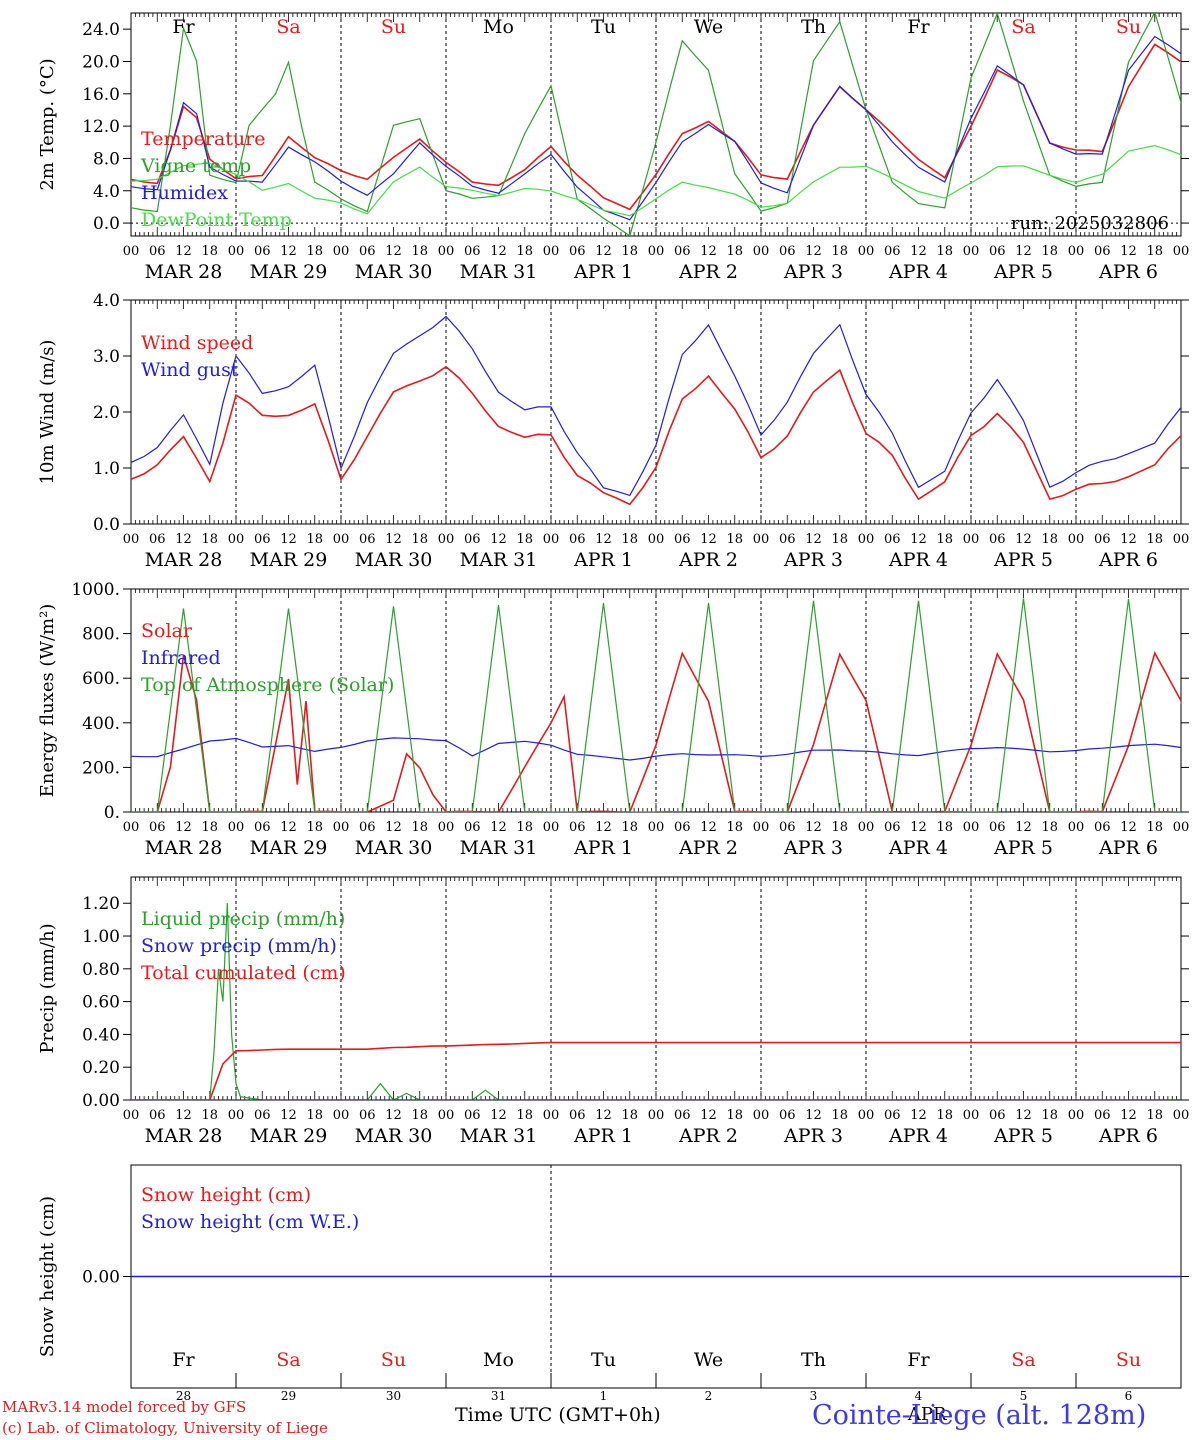 Image resolution: width=1194 pixels, height=1440 pixels. What do you see at coordinates (813, 1136) in the screenshot?
I see `date-label: APR 3` at bounding box center [813, 1136].